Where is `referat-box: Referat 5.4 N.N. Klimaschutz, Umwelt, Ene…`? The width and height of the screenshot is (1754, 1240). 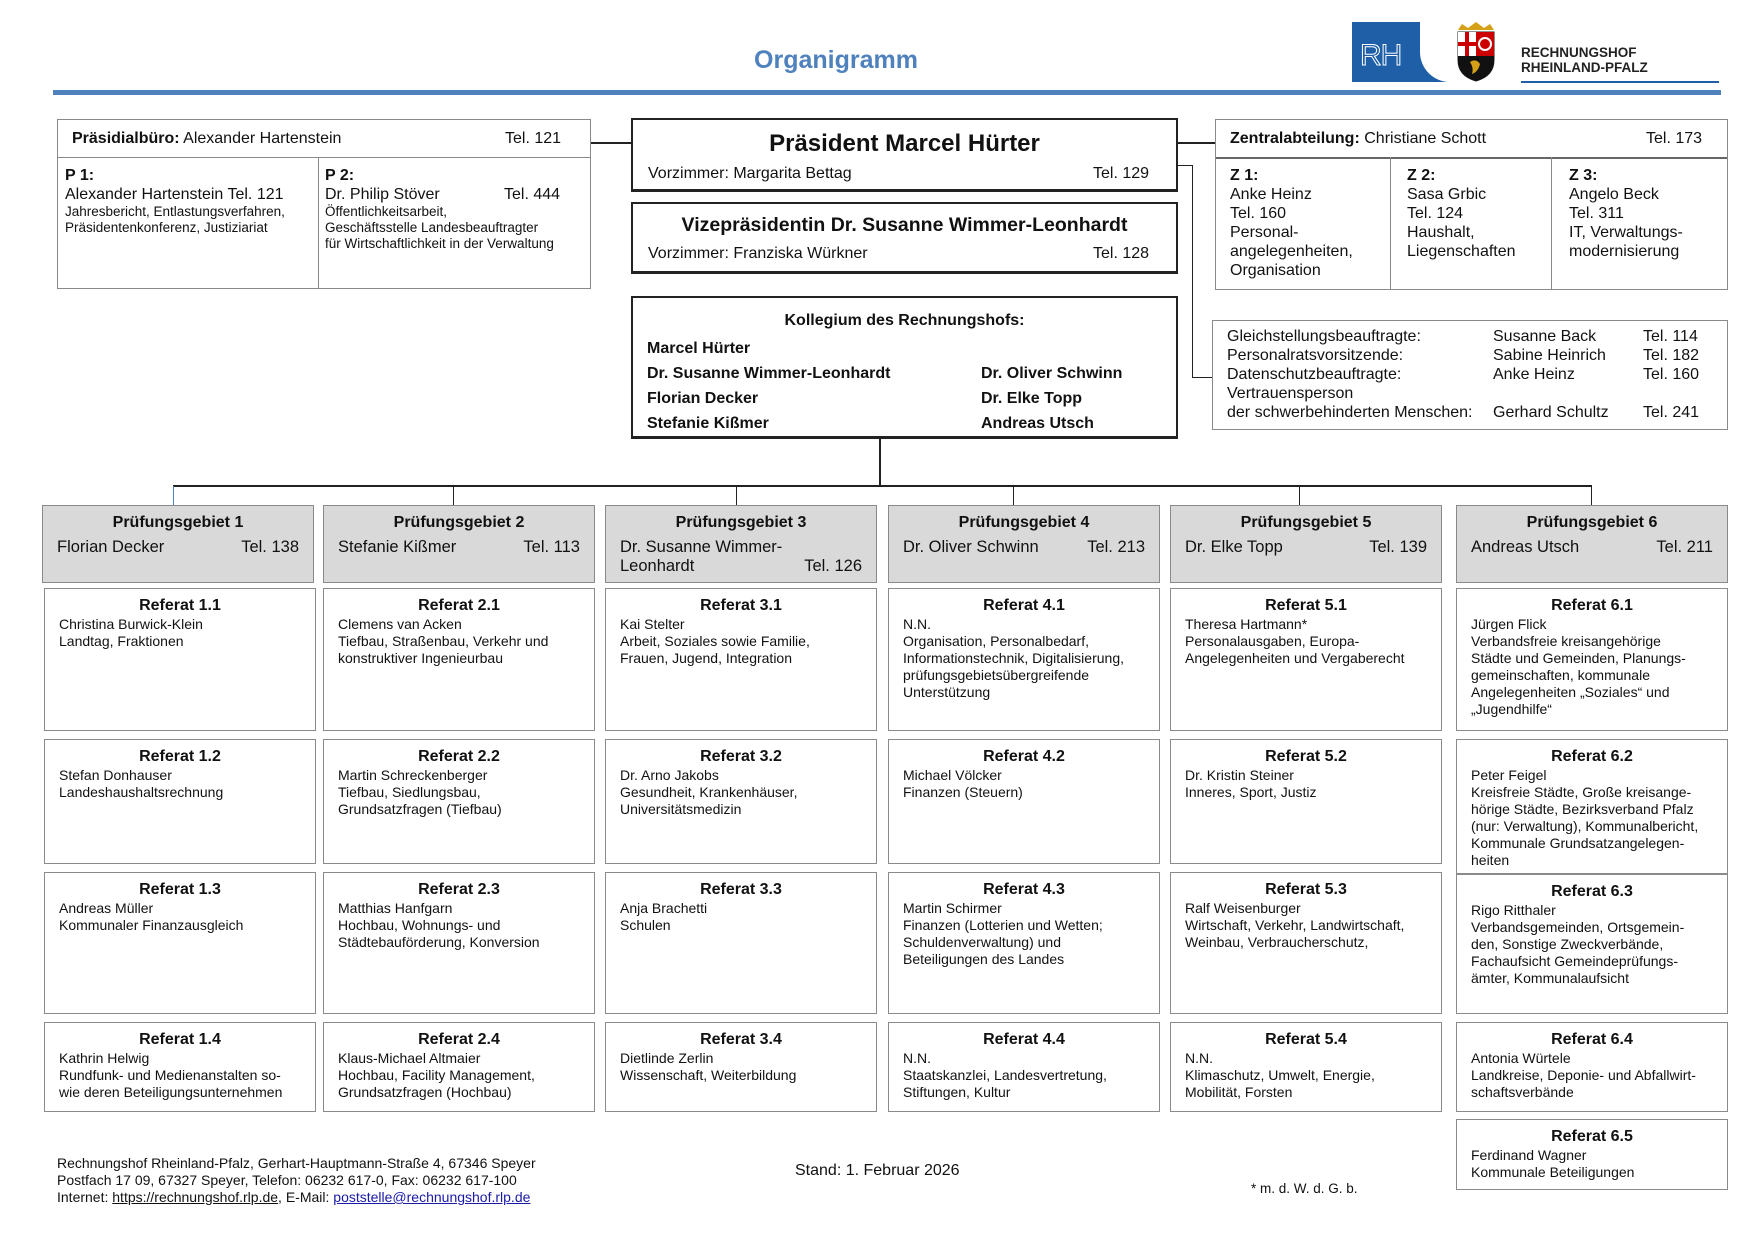
referat-box: Referat 5.4 N.N. Klimaschutz, Umwelt, Ene… is located at coordinates (1306, 1067).